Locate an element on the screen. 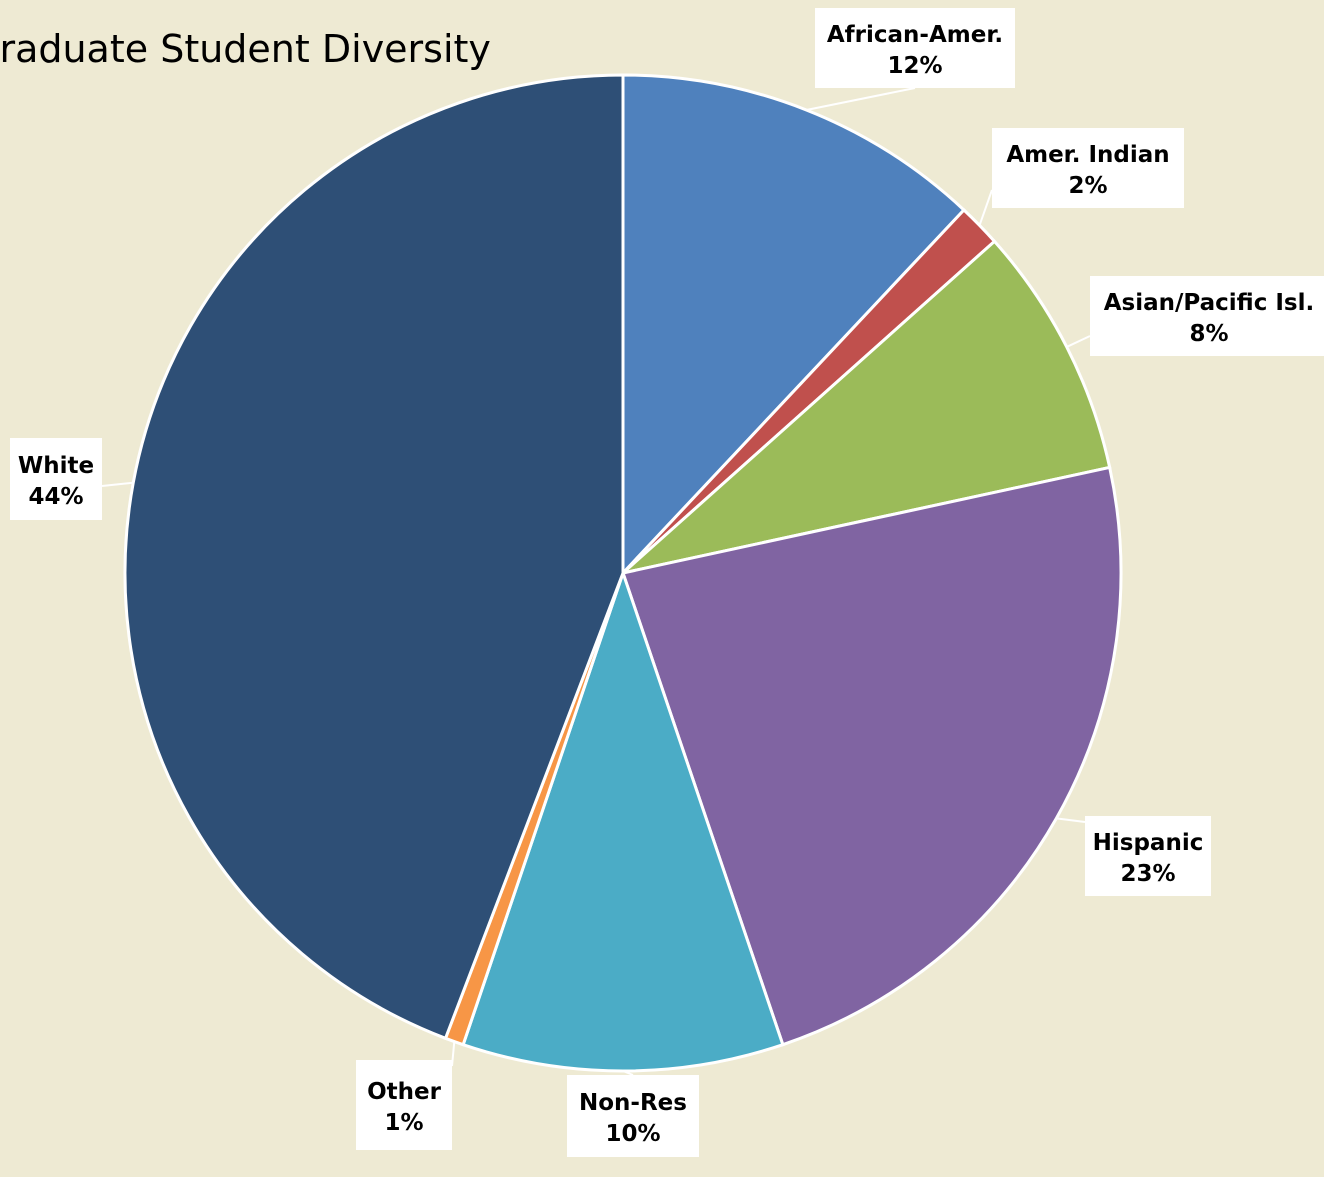 This screenshot has width=1324, height=1177. data-label-asian-pacific-isl: Asian/Pacific Isl. 8% is located at coordinates (1207, 316).